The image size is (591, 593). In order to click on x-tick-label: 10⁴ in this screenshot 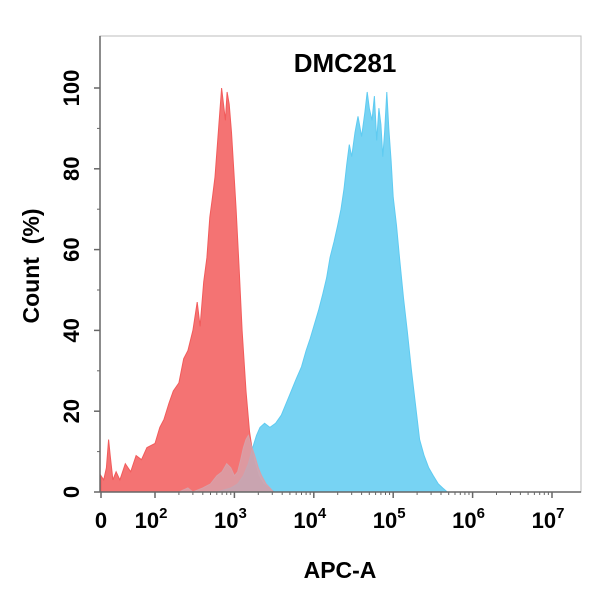, I will do `click(309, 519)`.